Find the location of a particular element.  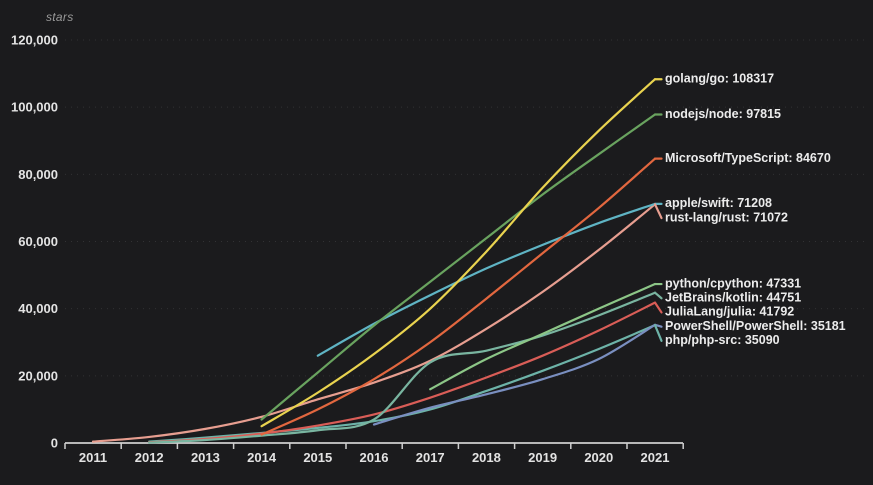

y-axis-tick-label: 20,000 is located at coordinates (38, 375).